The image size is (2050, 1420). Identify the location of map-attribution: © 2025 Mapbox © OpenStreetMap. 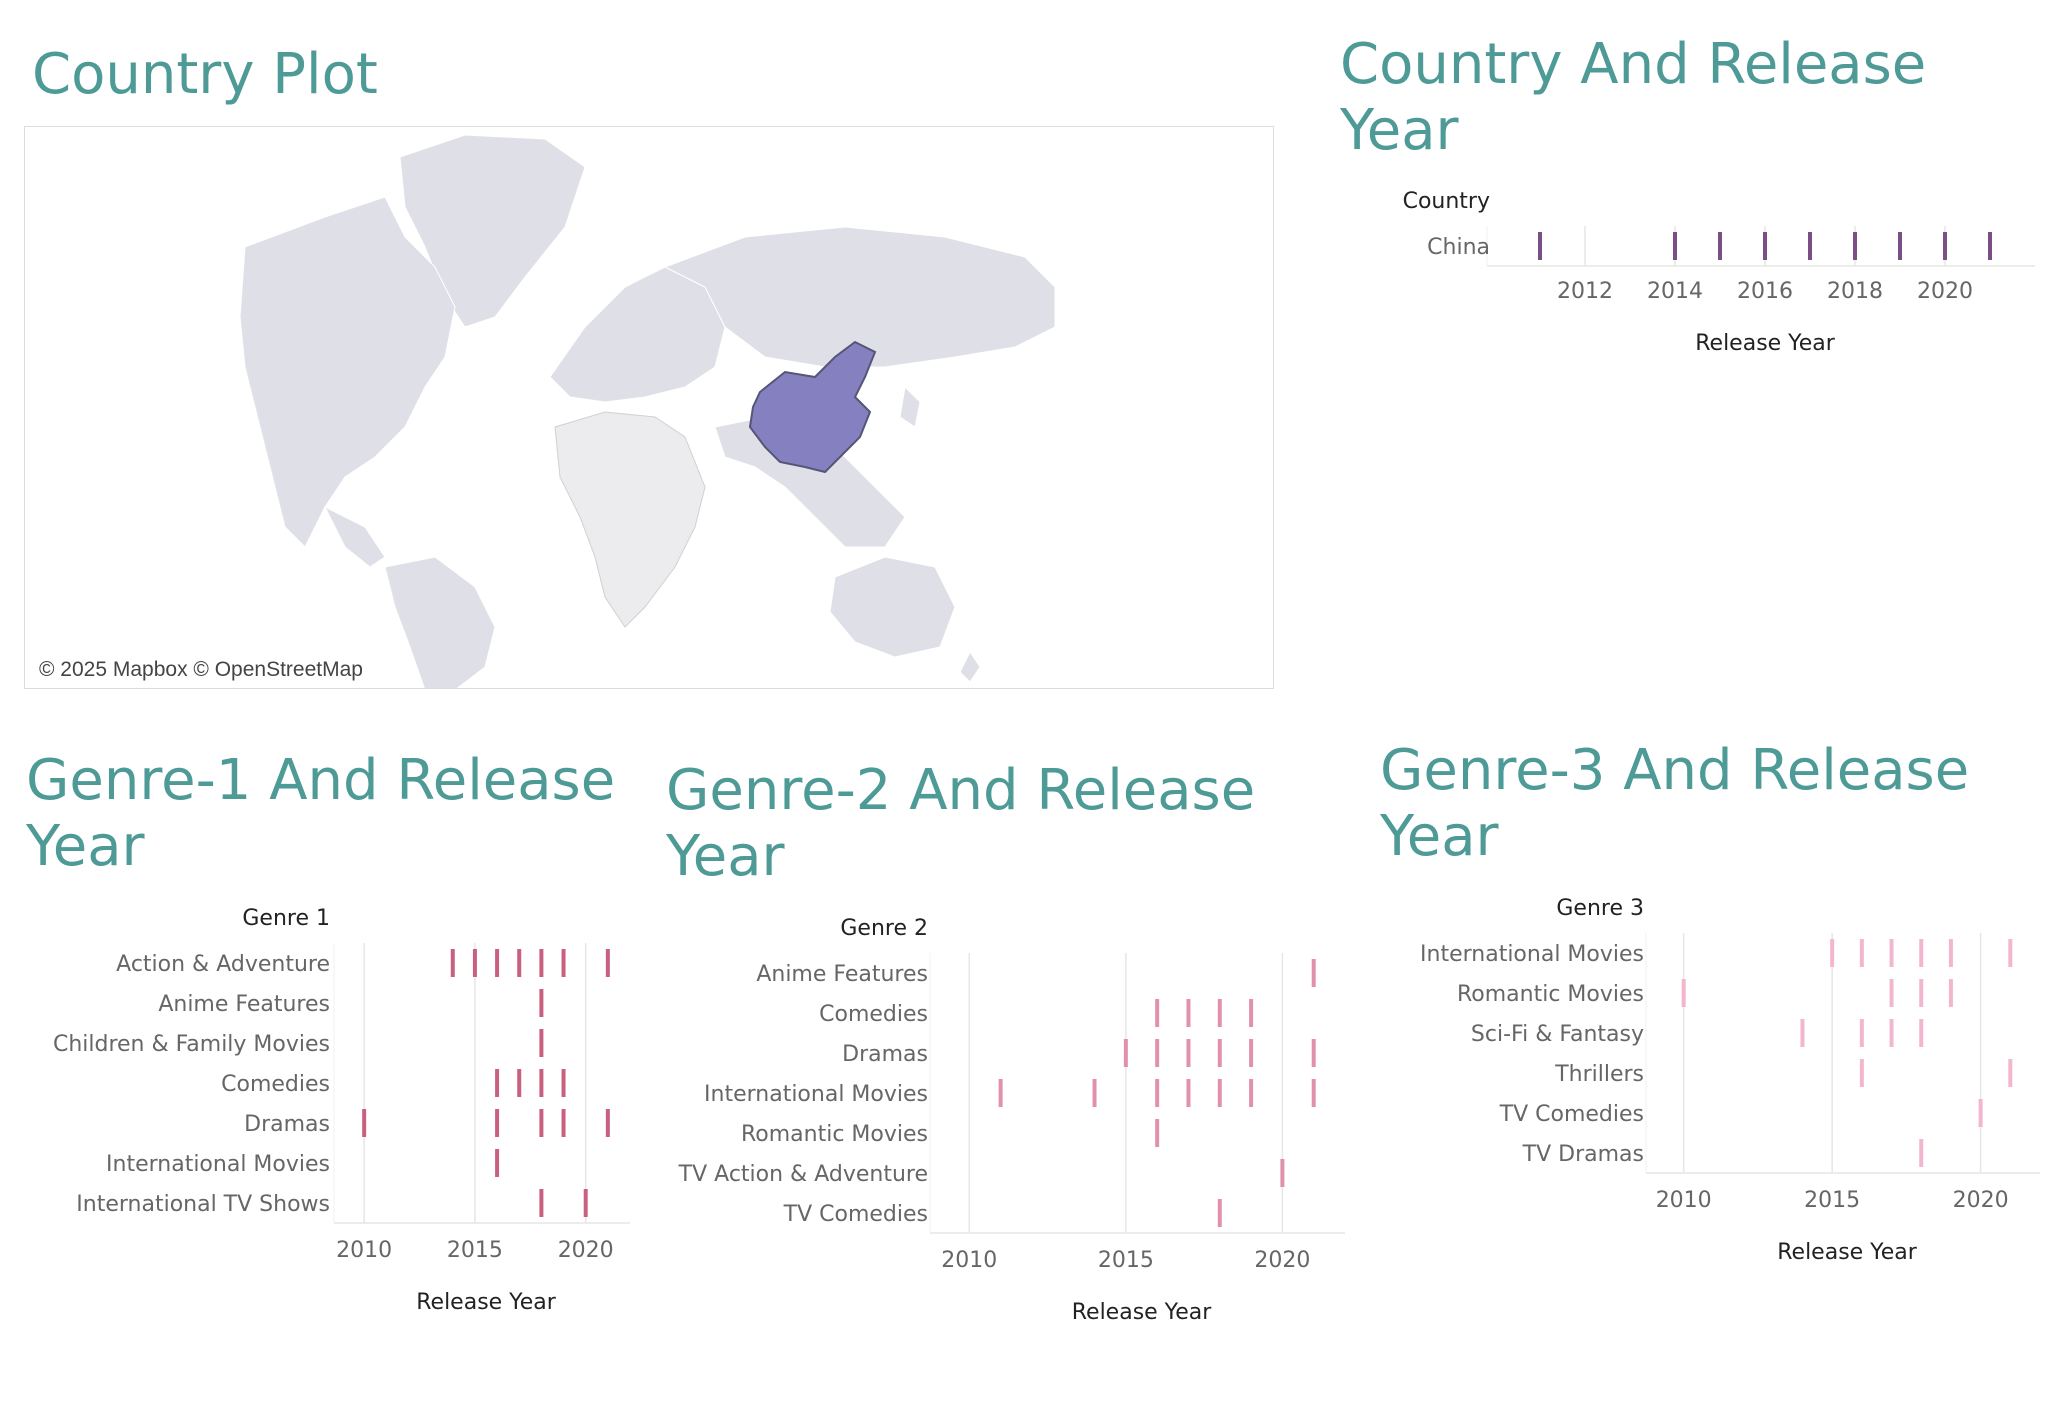
(201, 670).